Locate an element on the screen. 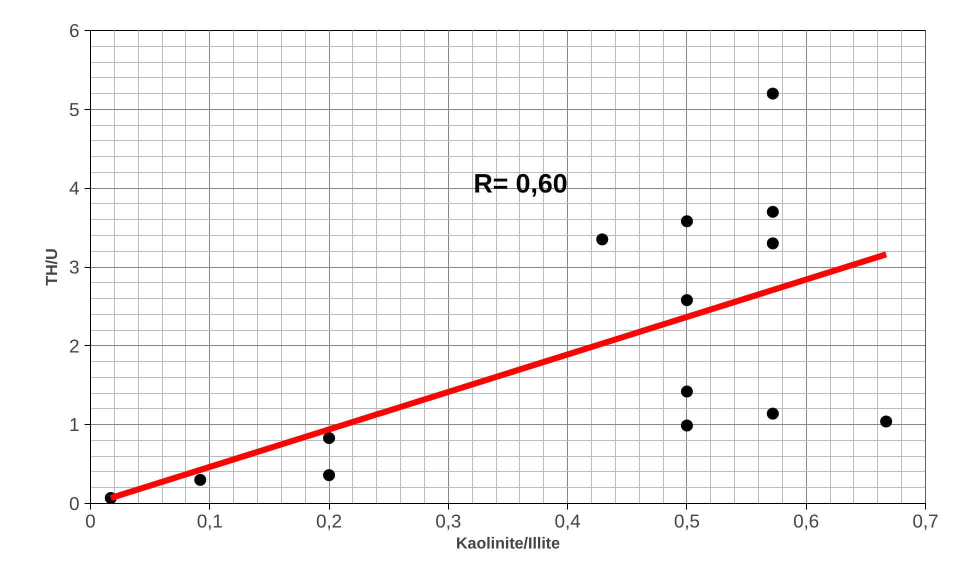  x-tick-label: 0,1 is located at coordinates (209, 521).